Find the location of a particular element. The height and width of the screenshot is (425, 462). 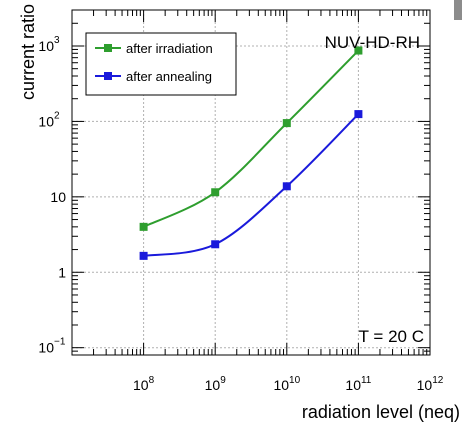

svg-text: 3 is located at coordinates (57, 40).